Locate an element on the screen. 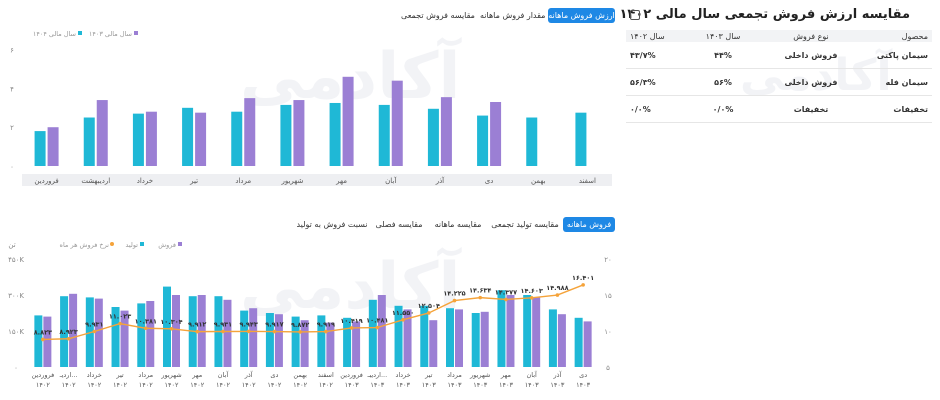 This screenshot has height=400, width=940. rate-label: ۱۴.۶۰۳ is located at coordinates (532, 291).